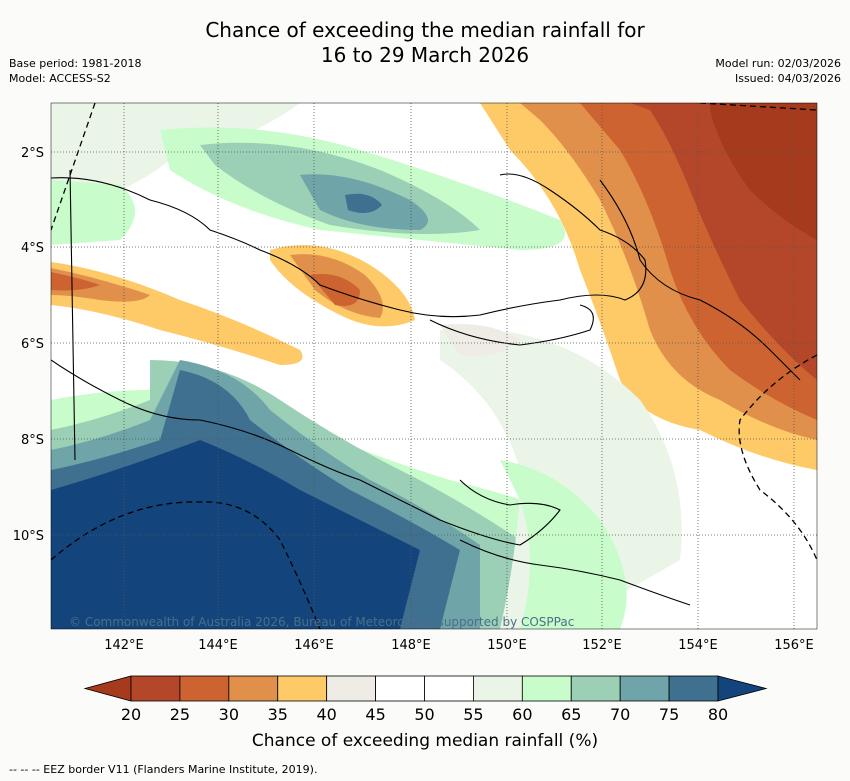 This screenshot has height=781, width=850. I want to click on colorbar: 20 25 30 35 40 45 50 55 60 65 70 75 80, so click(425, 699).